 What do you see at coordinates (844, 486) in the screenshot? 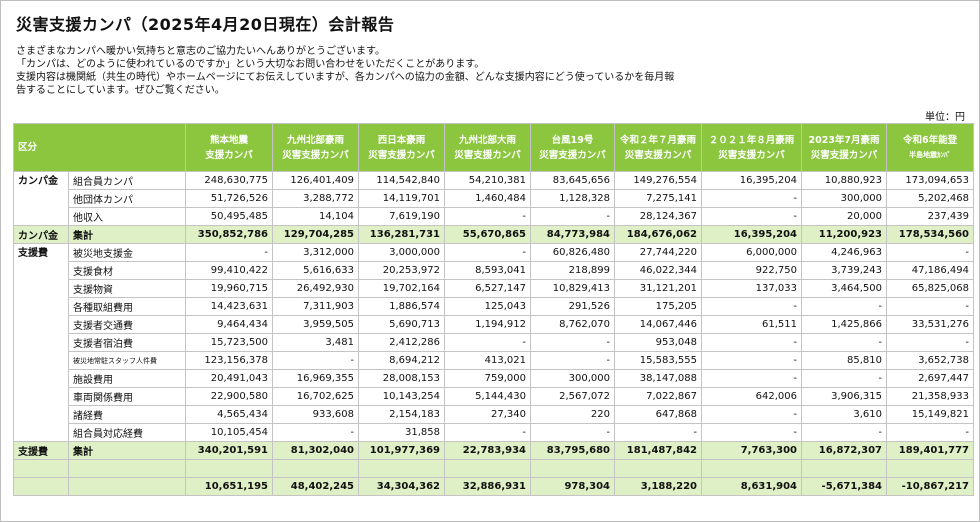
I see `balance-cell: -5,671,384` at bounding box center [844, 486].